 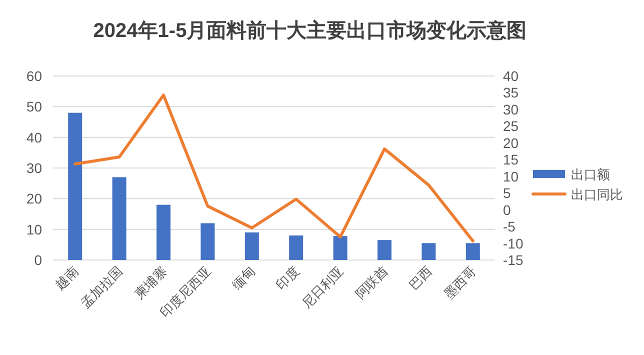 What do you see at coordinates (507, 210) in the screenshot?
I see `y2-tick-label: 0` at bounding box center [507, 210].